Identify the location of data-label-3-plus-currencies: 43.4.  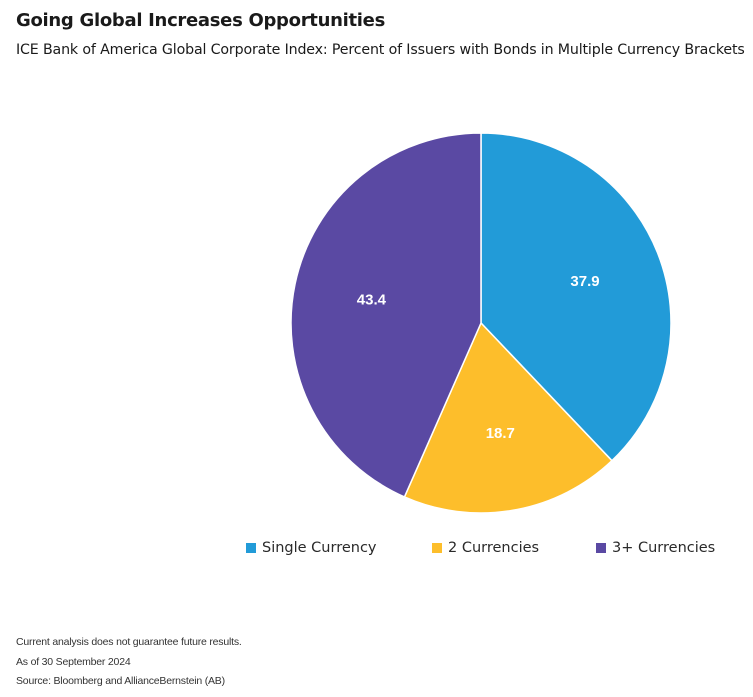
(372, 299).